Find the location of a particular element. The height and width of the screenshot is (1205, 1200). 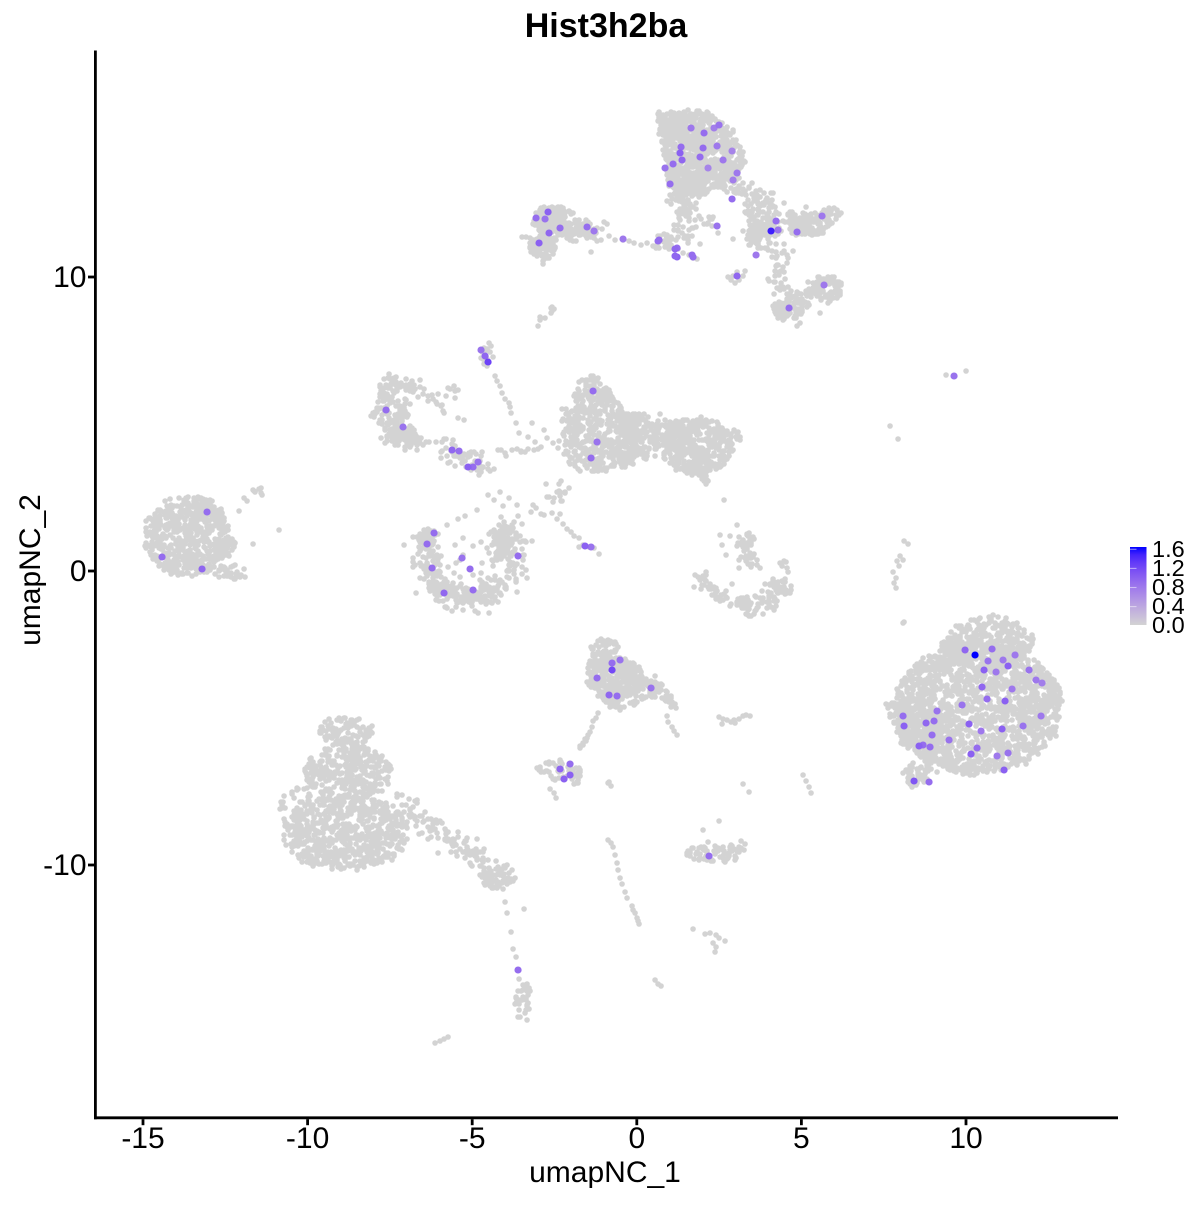

svg-text: umapNC_1 is located at coordinates (605, 1172).